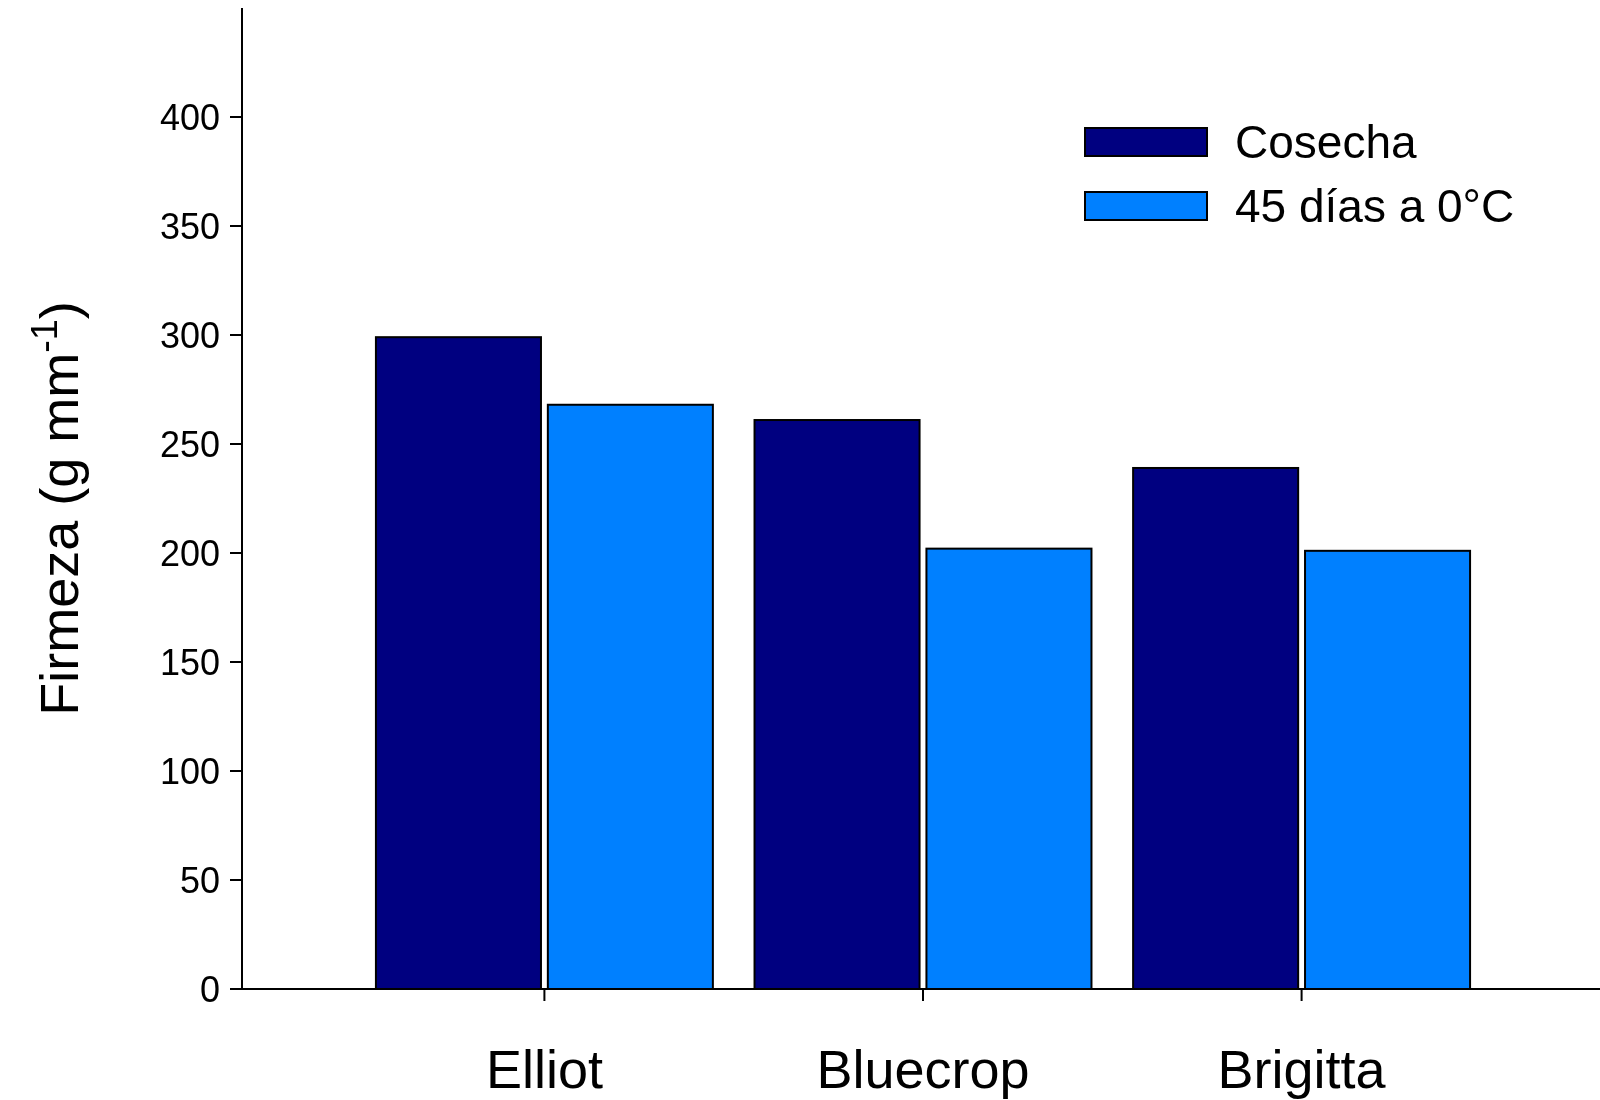 The image size is (1600, 1100). Describe the element at coordinates (189, 662) in the screenshot. I see `y-tick-label: 150` at that location.